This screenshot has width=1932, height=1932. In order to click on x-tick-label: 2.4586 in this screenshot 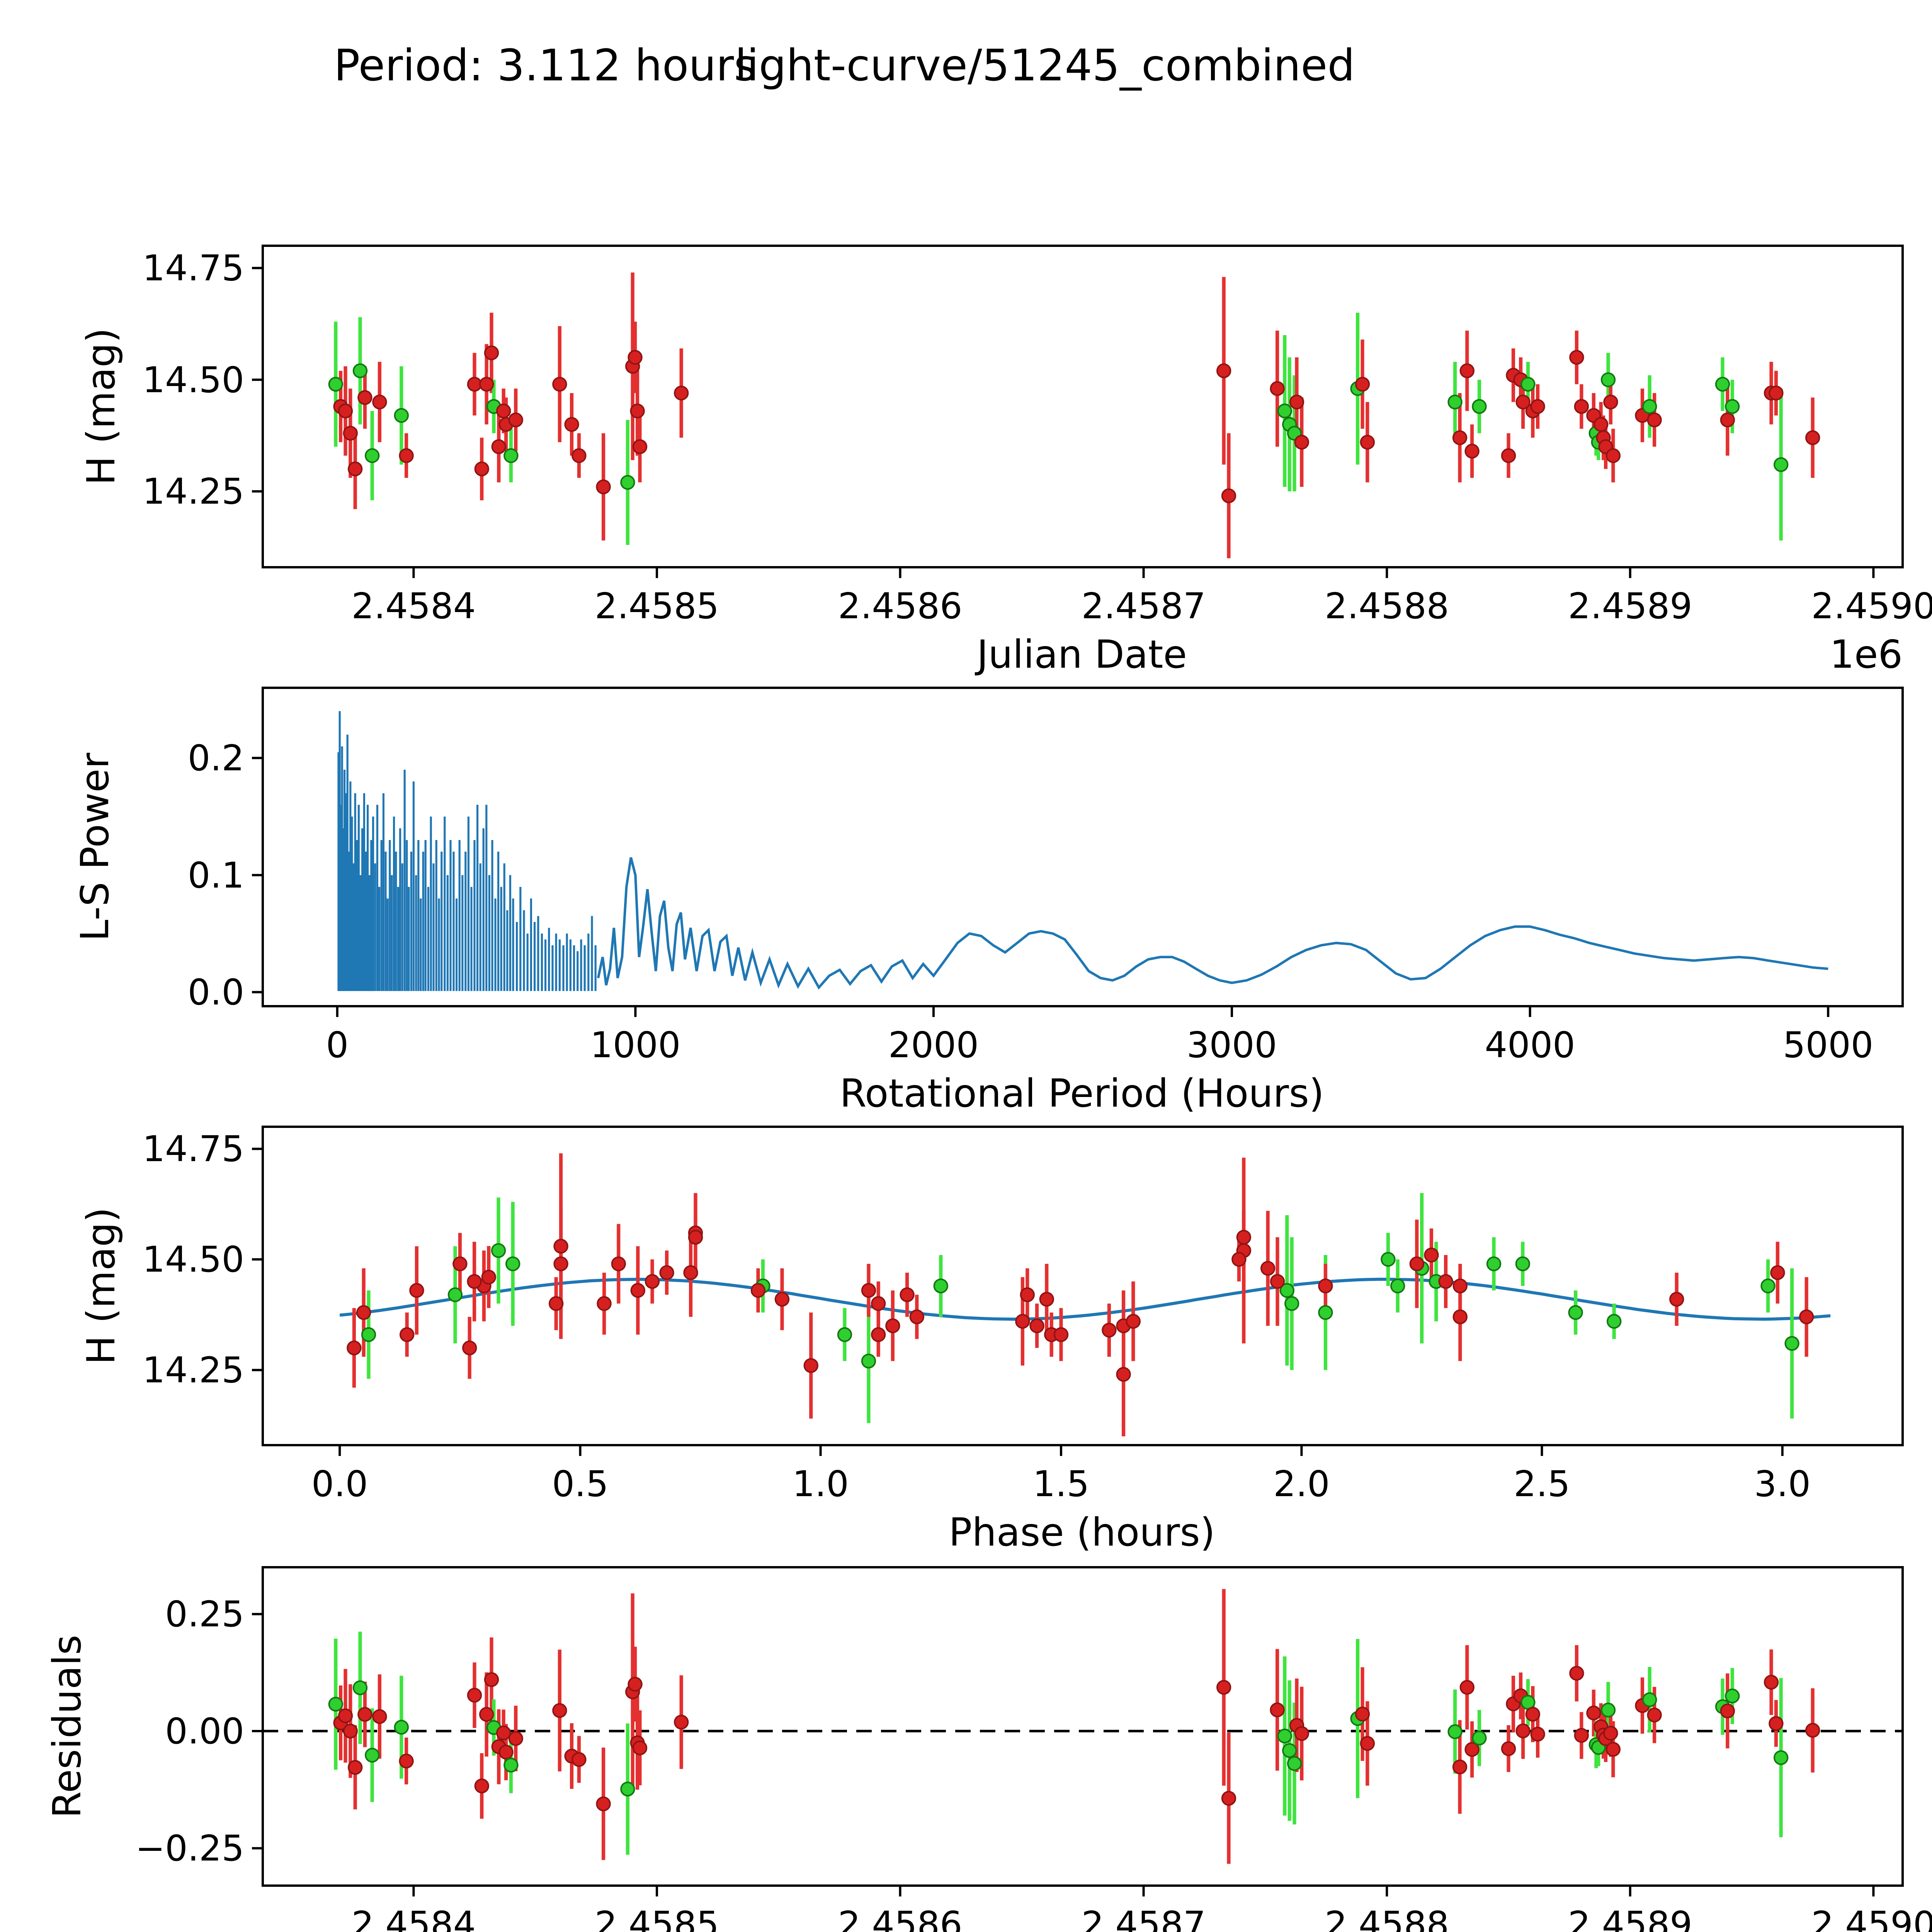, I will do `click(900, 606)`.